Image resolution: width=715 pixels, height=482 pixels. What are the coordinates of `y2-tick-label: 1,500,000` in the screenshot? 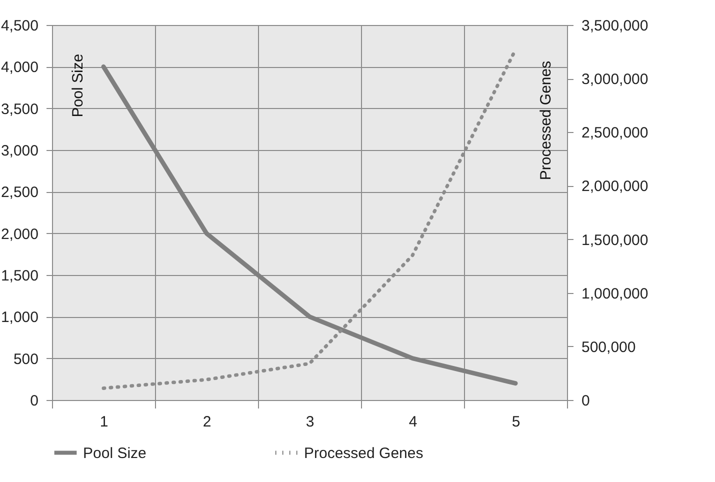 It's located at (615, 240).